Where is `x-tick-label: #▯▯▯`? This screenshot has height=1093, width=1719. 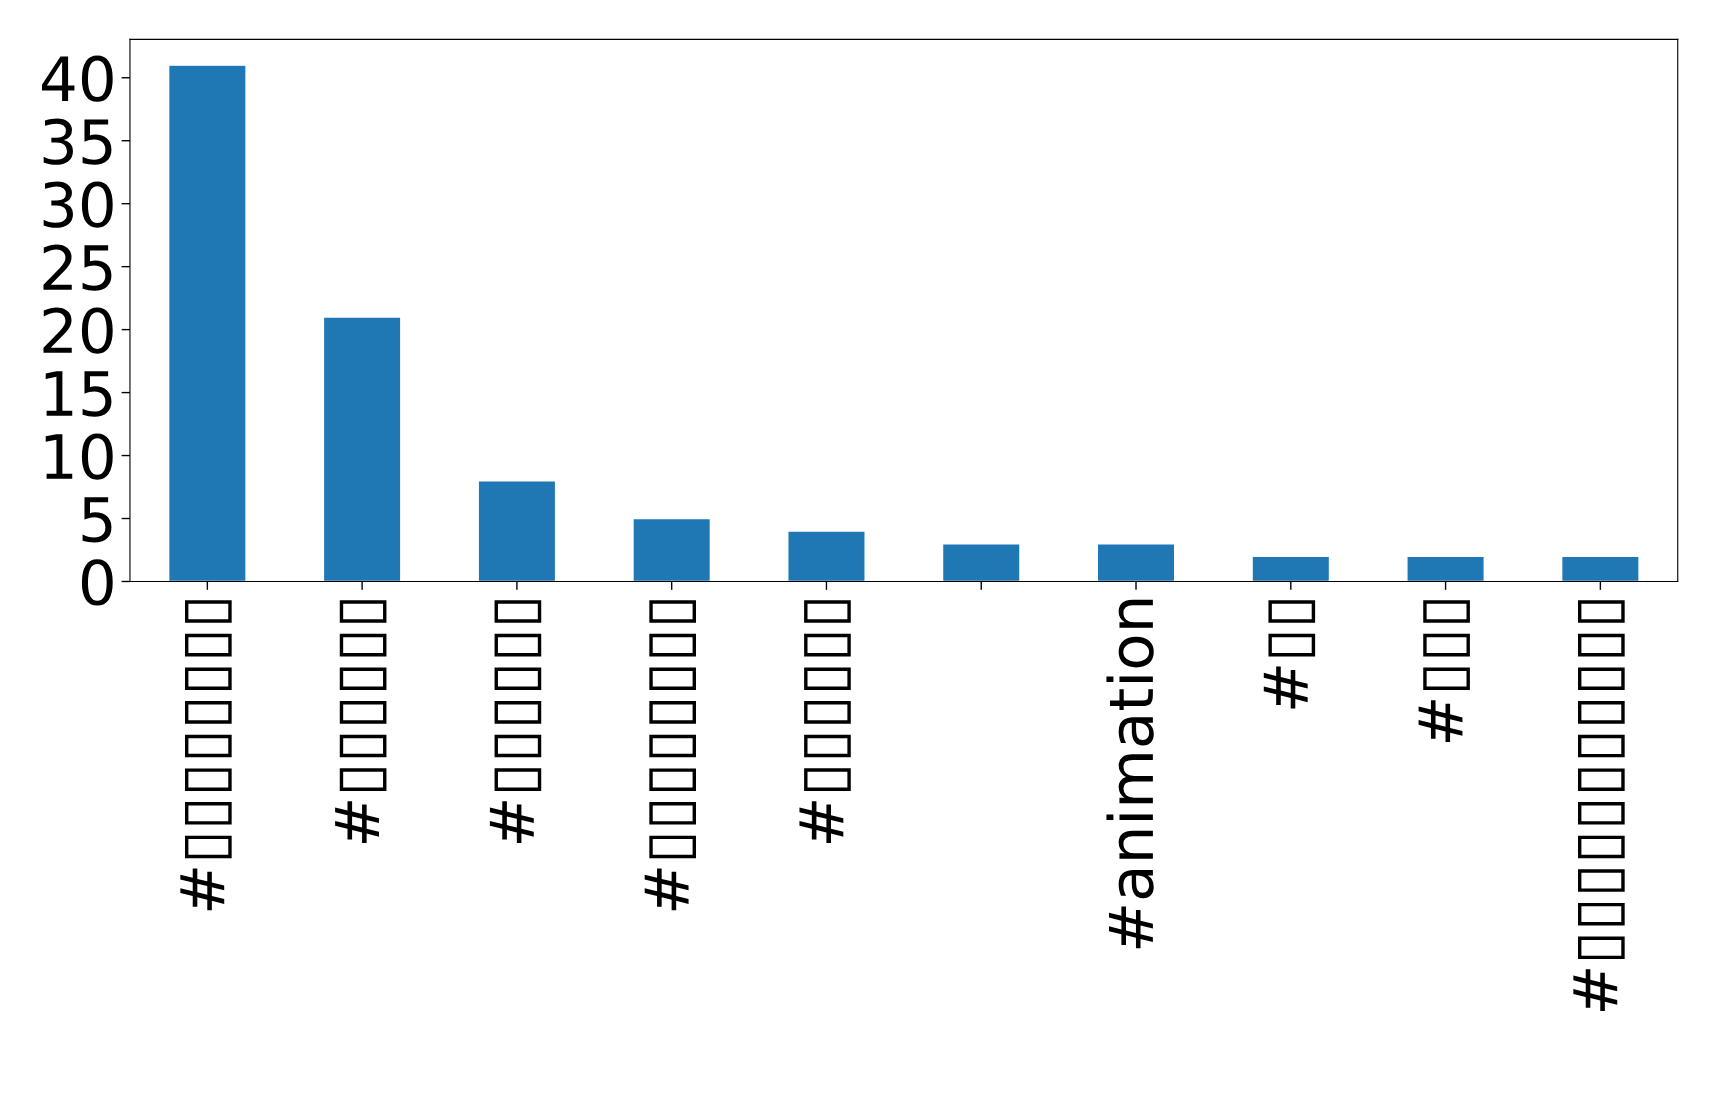
x-tick-label: #▯▯▯ is located at coordinates (1444, 671).